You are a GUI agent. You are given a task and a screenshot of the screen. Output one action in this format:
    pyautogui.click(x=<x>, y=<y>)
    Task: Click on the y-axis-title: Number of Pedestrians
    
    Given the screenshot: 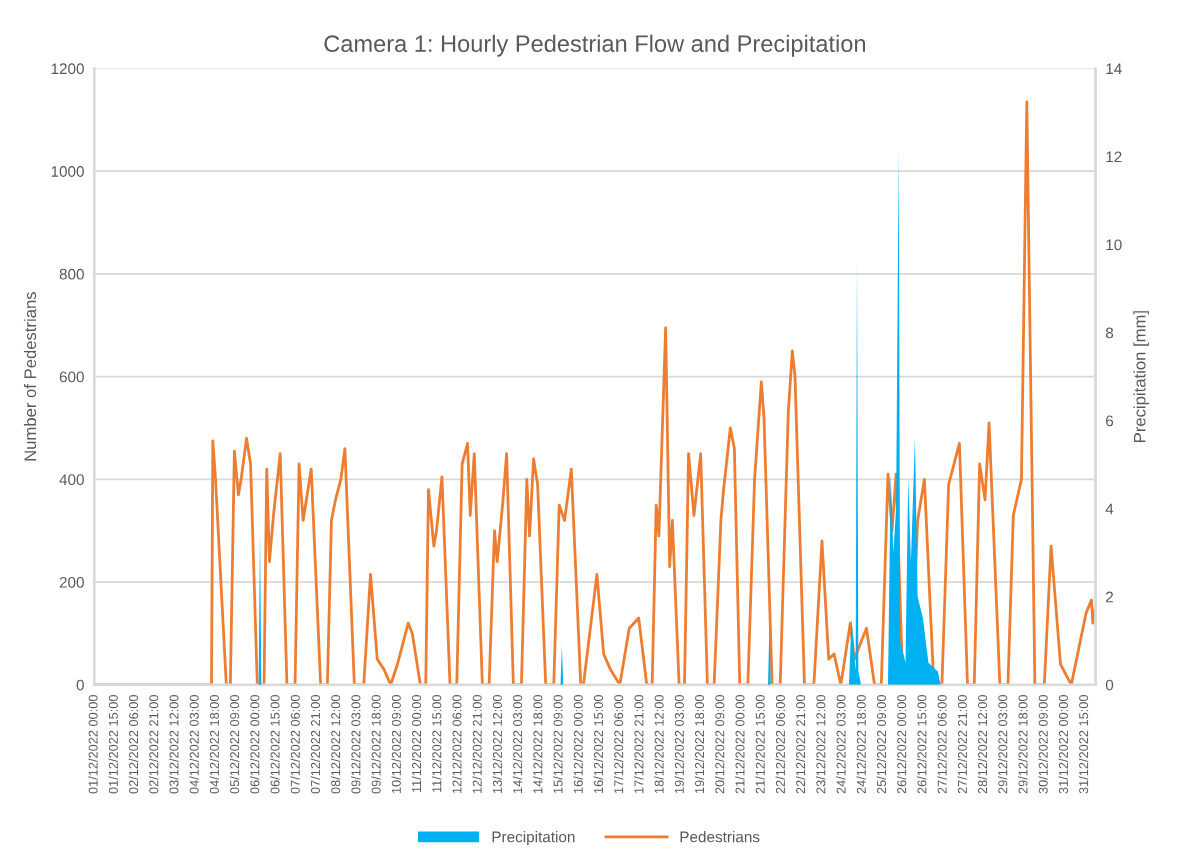 What is the action you would take?
    pyautogui.click(x=30, y=376)
    